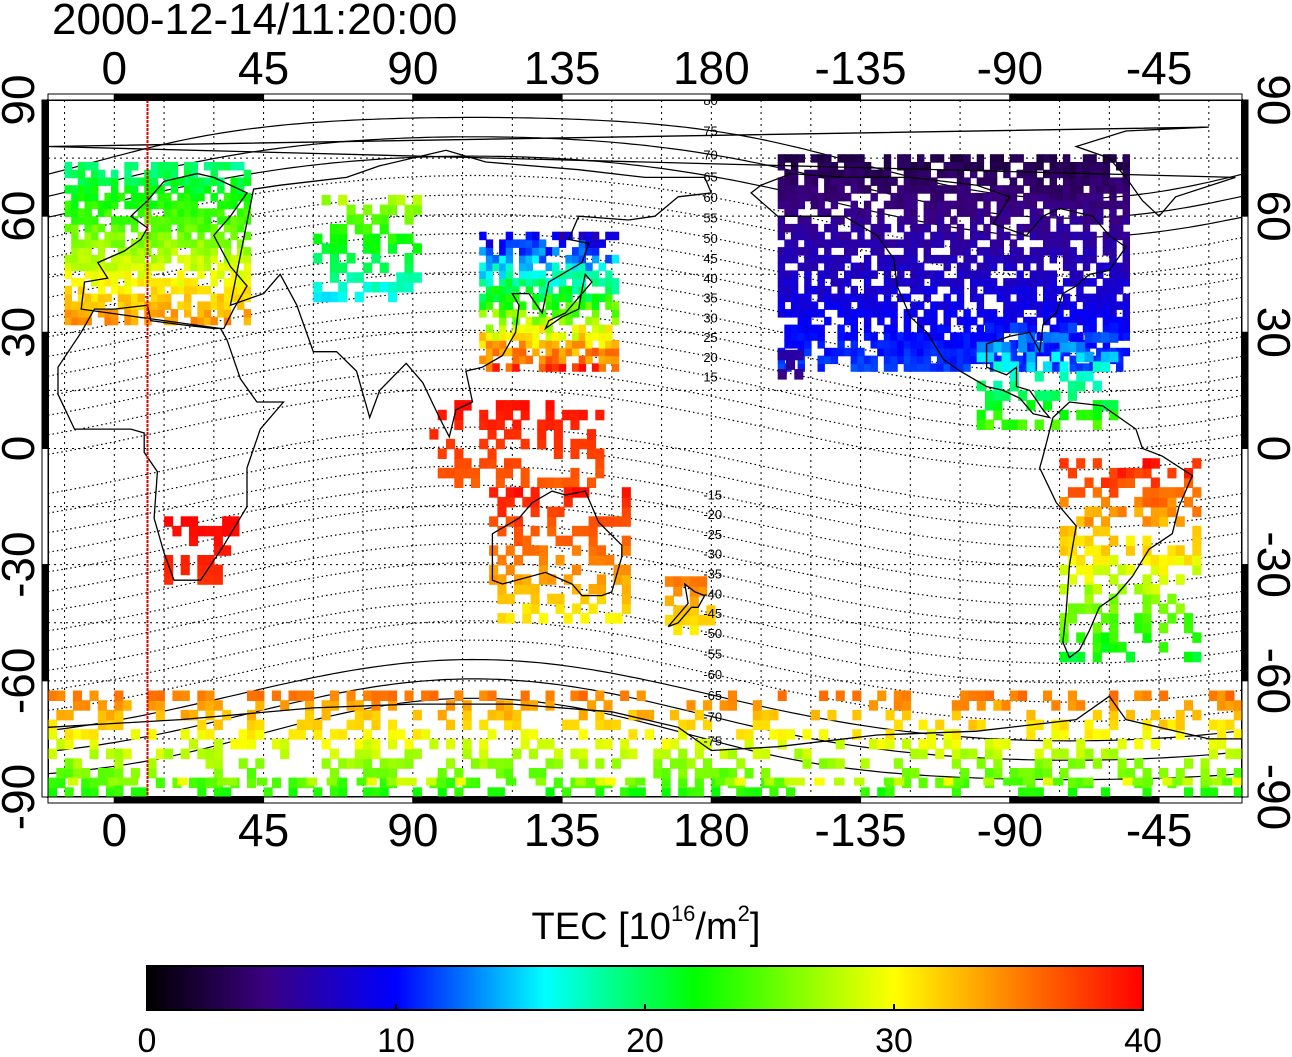 This screenshot has width=1292, height=1057. Describe the element at coordinates (686, 605) in the screenshot. I see `land-outline` at that location.